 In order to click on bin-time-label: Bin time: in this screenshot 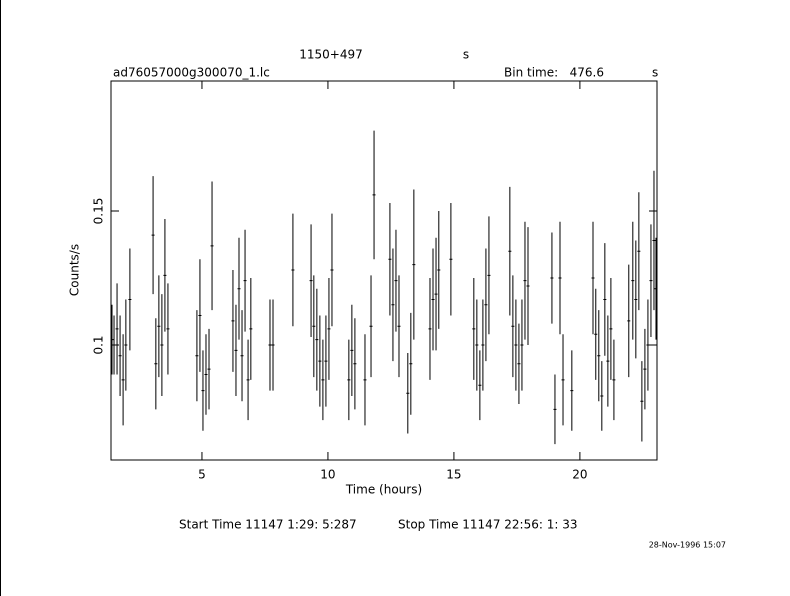, I will do `click(531, 73)`.